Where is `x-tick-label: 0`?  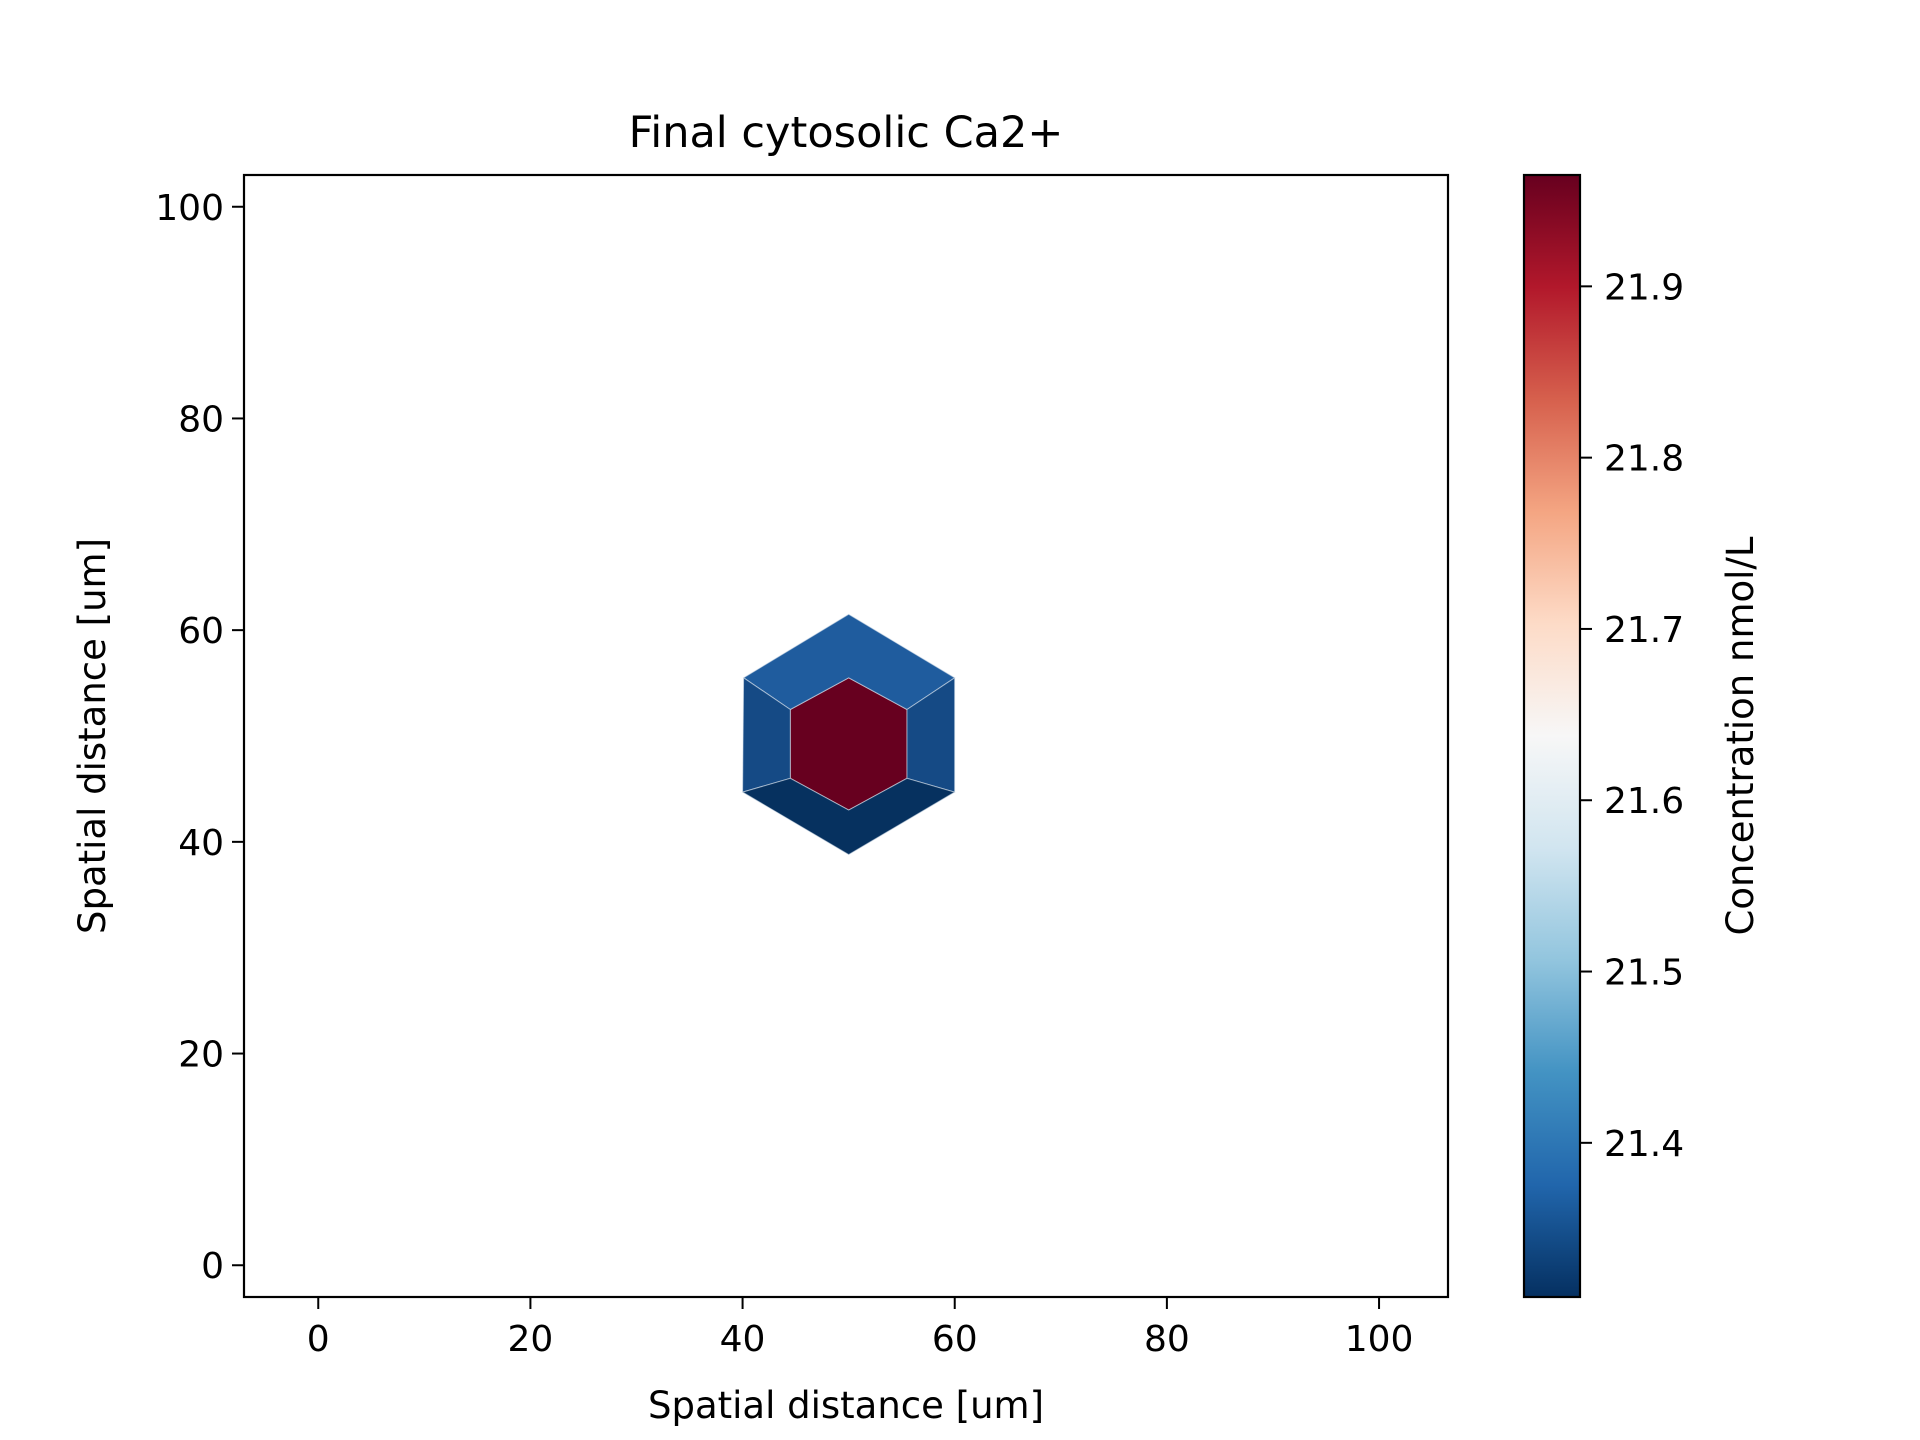 x-tick-label: 0 is located at coordinates (318, 1339).